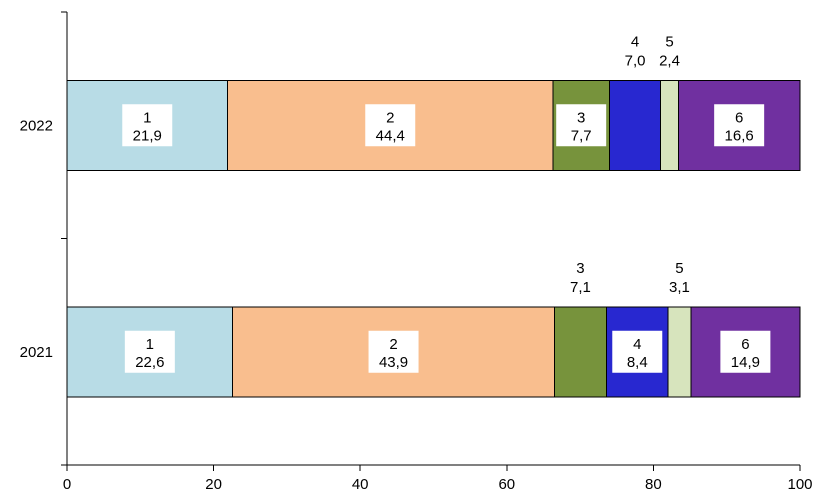 This screenshot has width=819, height=495. Describe the element at coordinates (739, 135) in the screenshot. I see `data-value-label: 16,6` at that location.